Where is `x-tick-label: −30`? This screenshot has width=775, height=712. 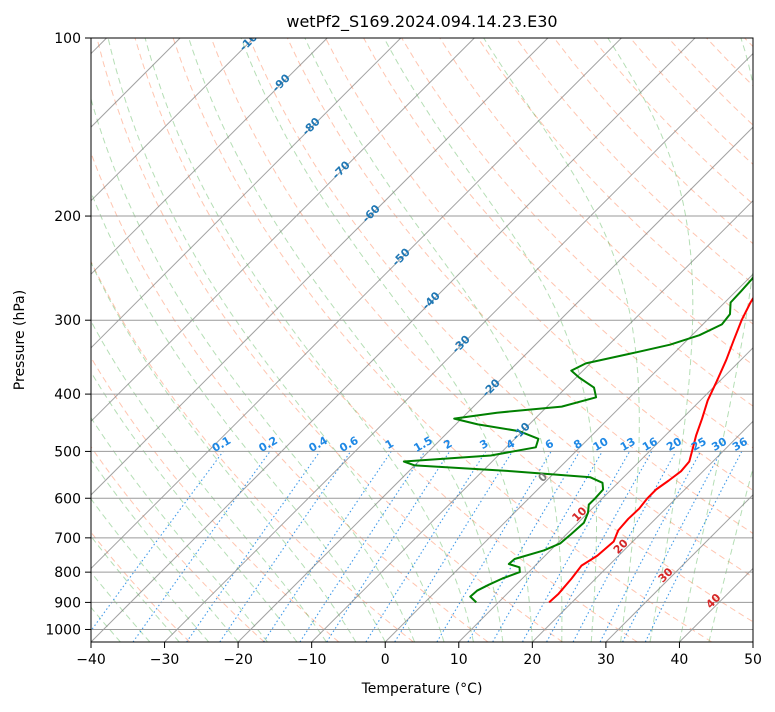
x-tick-label: −30 is located at coordinates (165, 660).